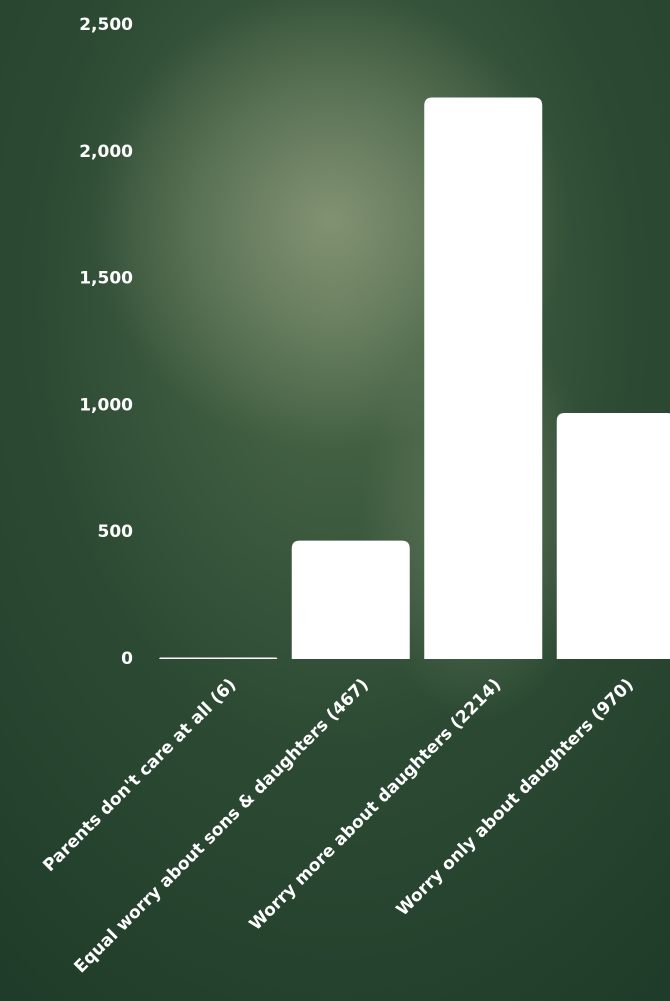 The image size is (670, 1001). I want to click on y-tick-label: 1,500, so click(106, 279).